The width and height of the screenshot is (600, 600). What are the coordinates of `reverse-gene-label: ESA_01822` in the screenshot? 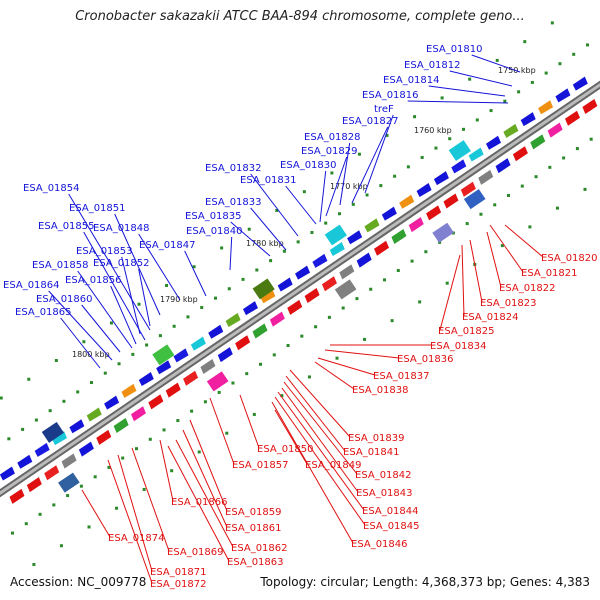 It's located at (527, 288).